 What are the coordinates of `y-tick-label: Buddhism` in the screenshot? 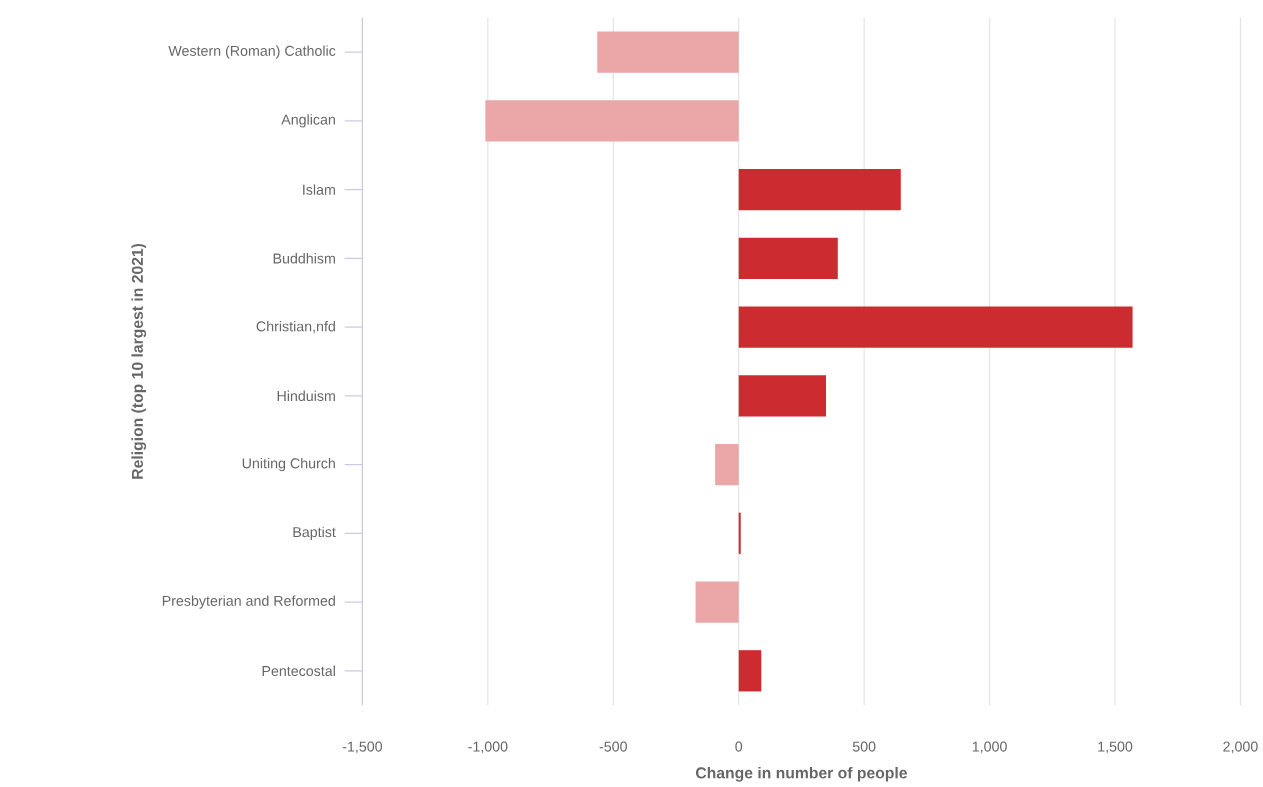 It's located at (304, 258).